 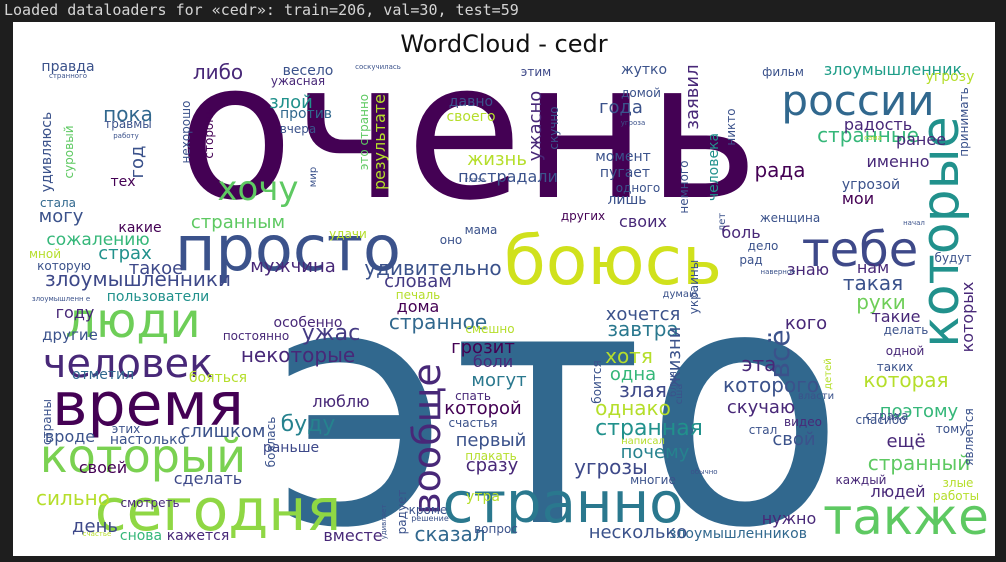 What do you see at coordinates (298, 129) in the screenshot?
I see `word-99: вчера` at bounding box center [298, 129].